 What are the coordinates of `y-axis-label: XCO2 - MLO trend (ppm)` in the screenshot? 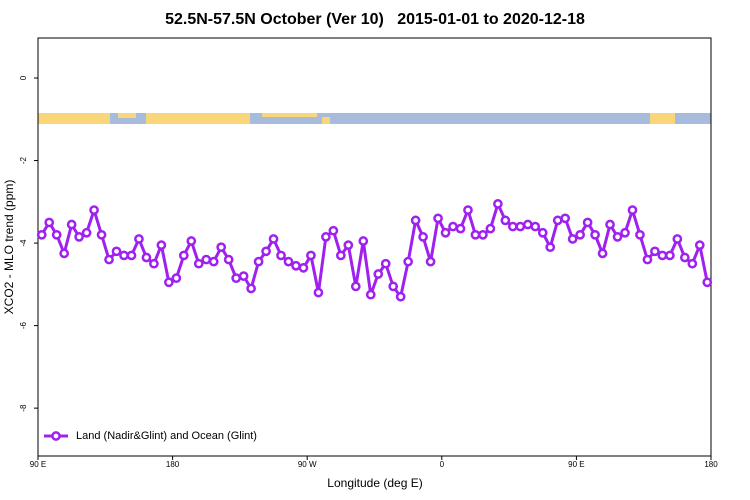 It's located at (9, 247).